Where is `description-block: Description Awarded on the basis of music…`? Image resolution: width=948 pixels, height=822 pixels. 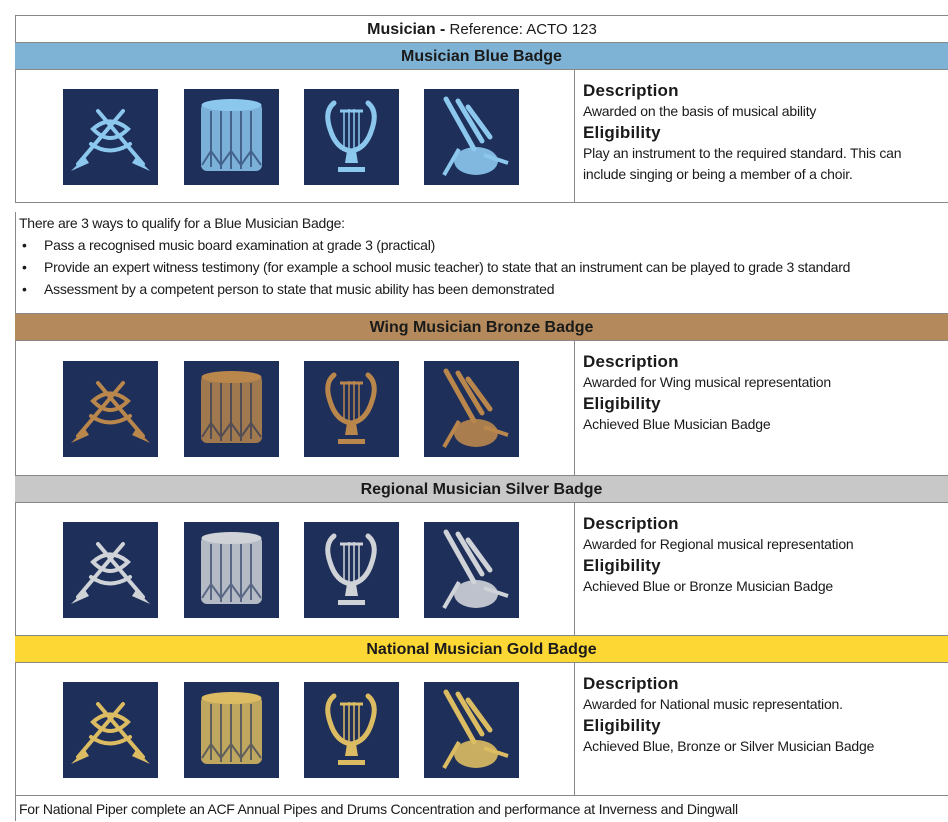 description-block: Description Awarded on the basis of music… is located at coordinates (764, 132).